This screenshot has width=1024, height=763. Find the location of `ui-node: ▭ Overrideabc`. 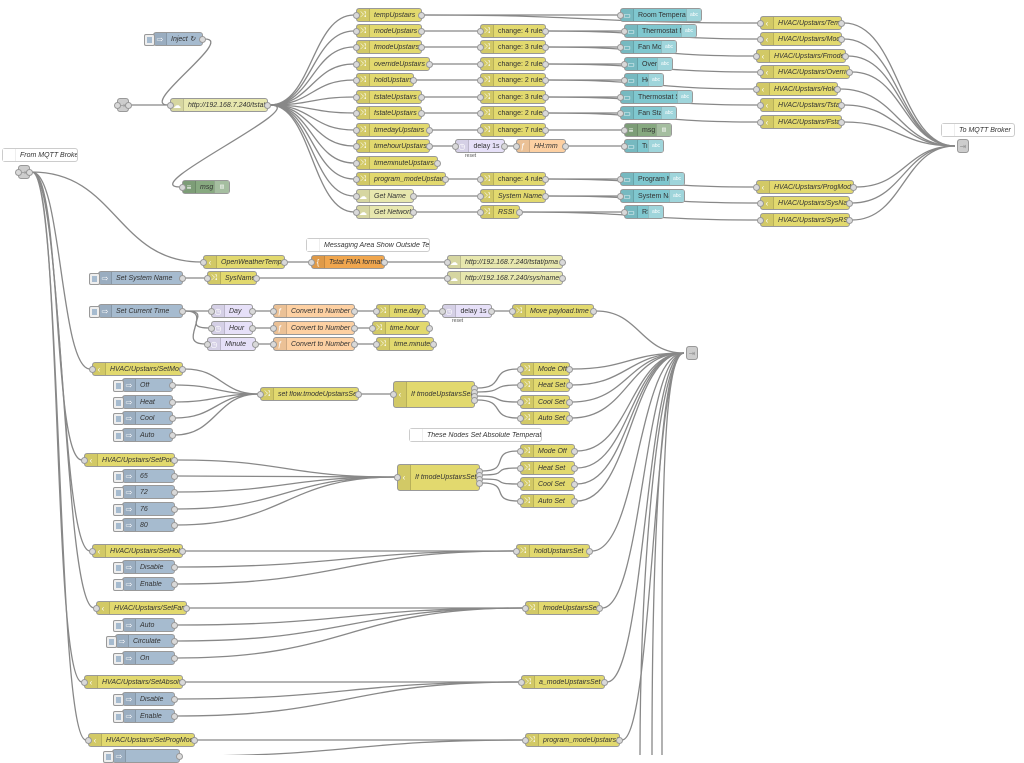

ui-node: ▭ Overrideabc is located at coordinates (647, 64).